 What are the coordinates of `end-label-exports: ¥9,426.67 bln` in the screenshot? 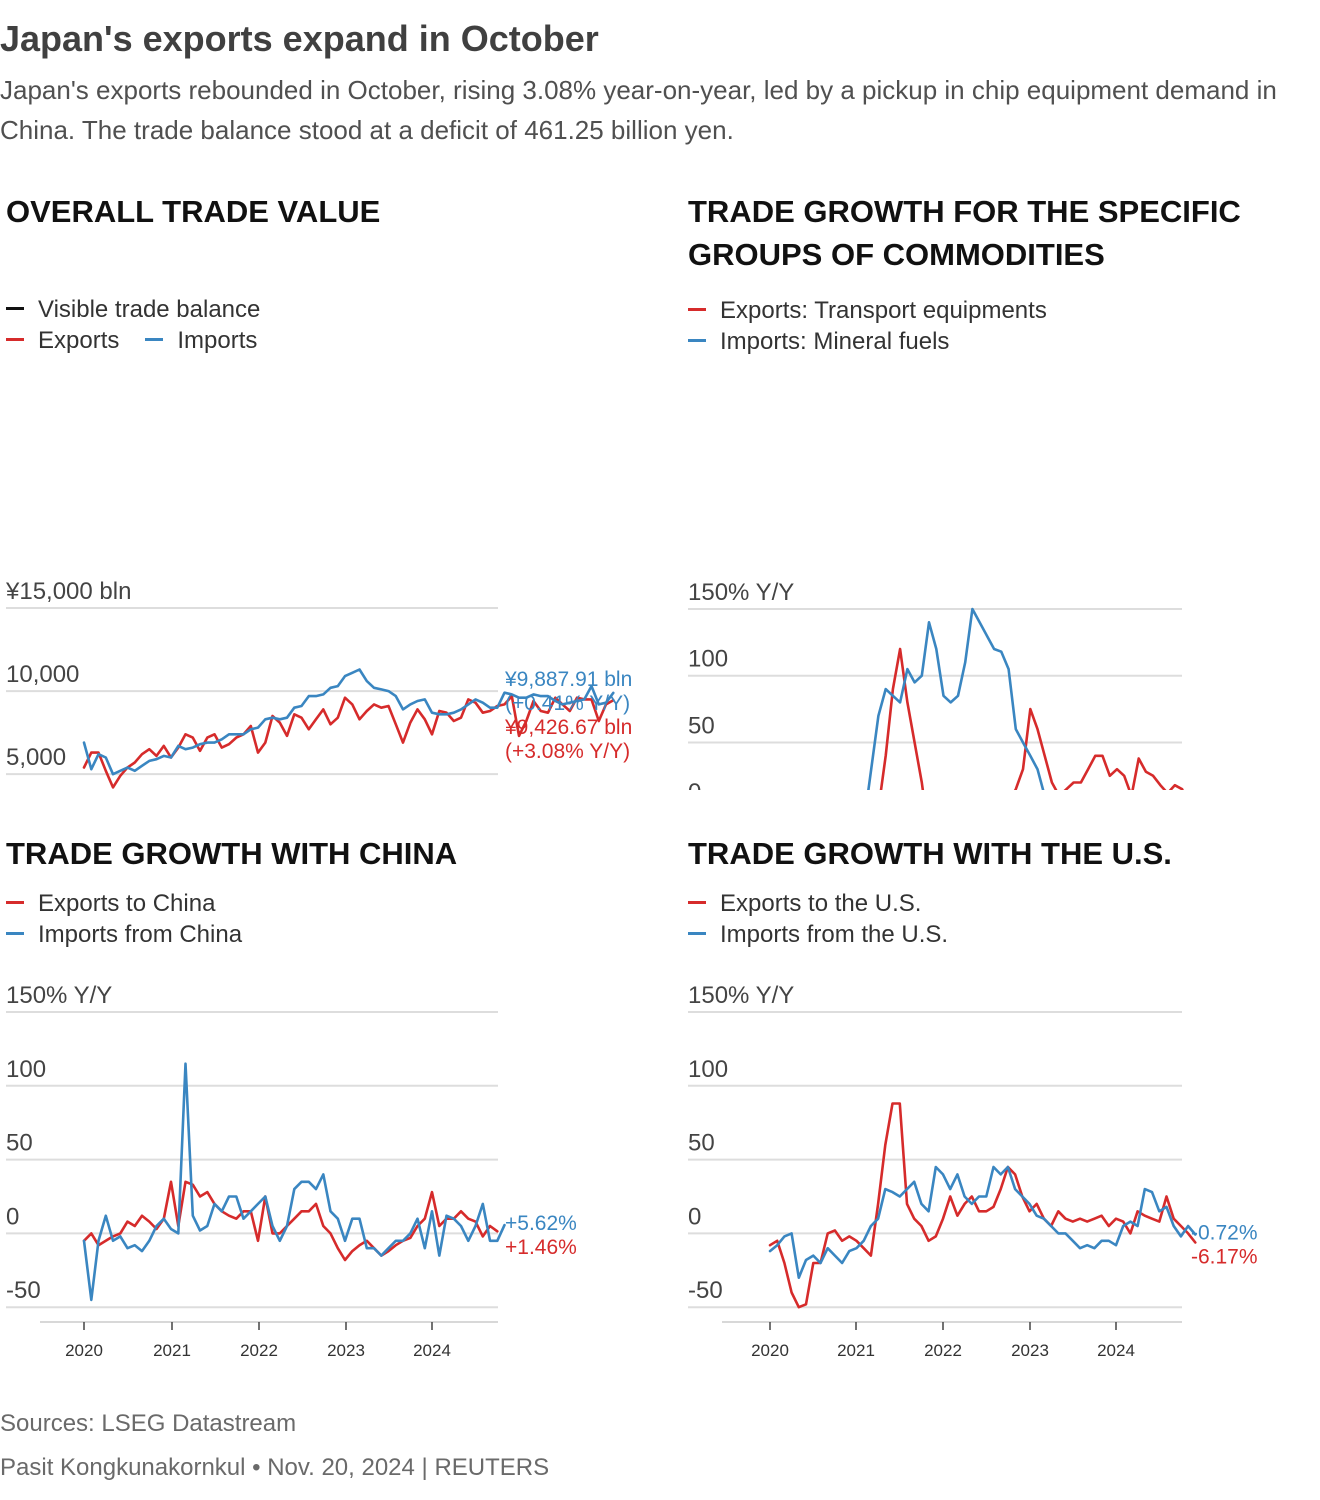 It's located at (568, 727).